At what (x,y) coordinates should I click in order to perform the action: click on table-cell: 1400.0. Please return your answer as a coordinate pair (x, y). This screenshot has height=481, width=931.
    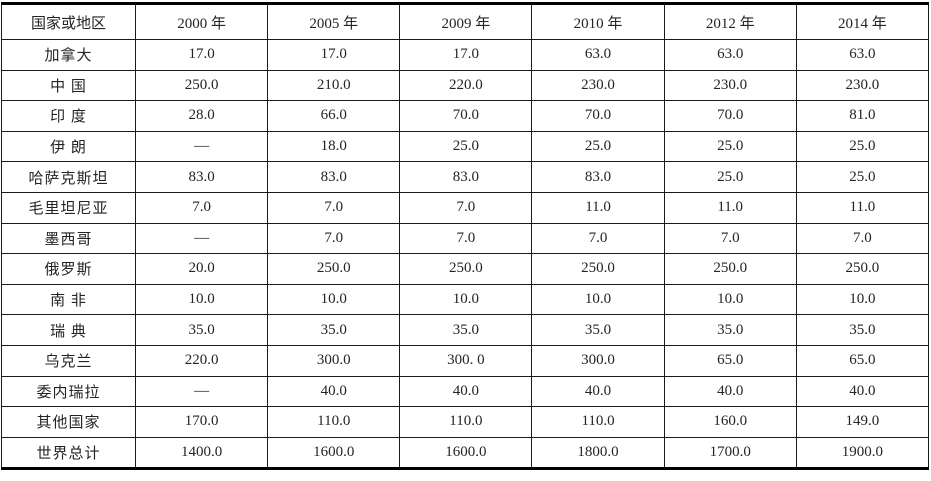
    Looking at the image, I should click on (201, 453).